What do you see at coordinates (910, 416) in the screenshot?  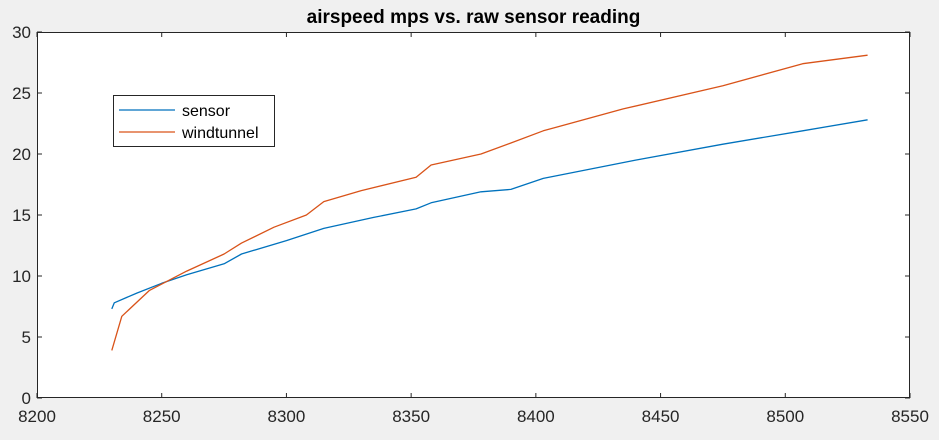 I see `x-tick-label: 8550` at bounding box center [910, 416].